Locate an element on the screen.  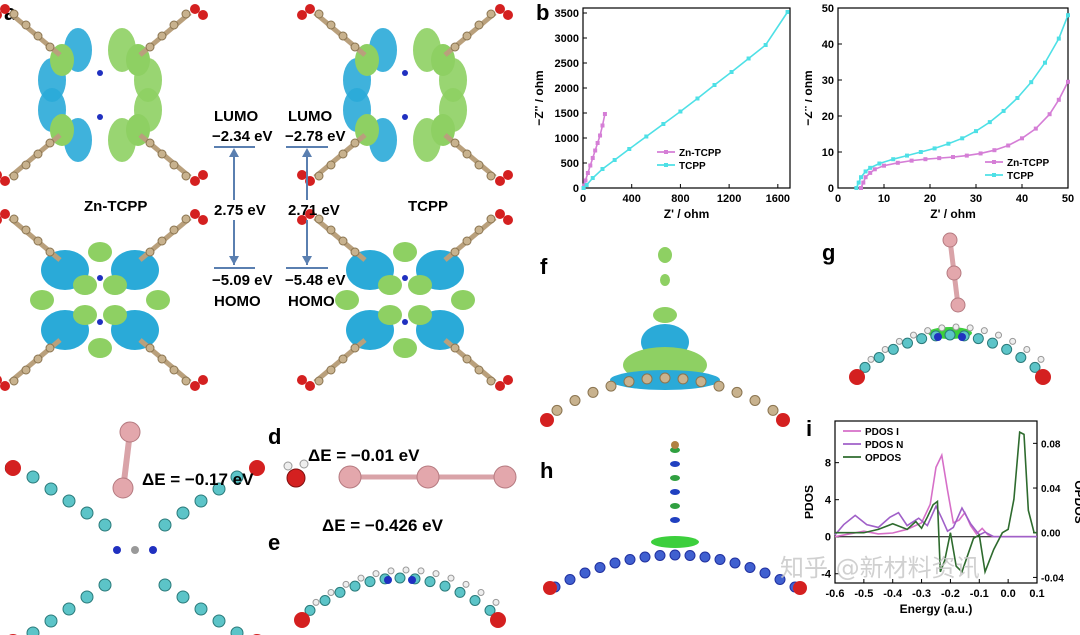
adsorbed-structure-g is located at coordinates (950, 308).